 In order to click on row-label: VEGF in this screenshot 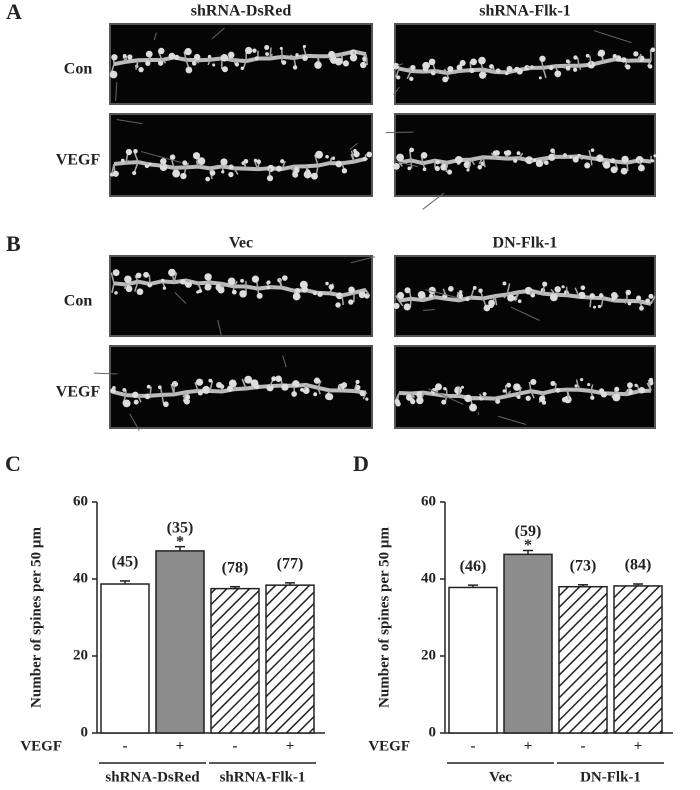, I will do `click(389, 746)`.